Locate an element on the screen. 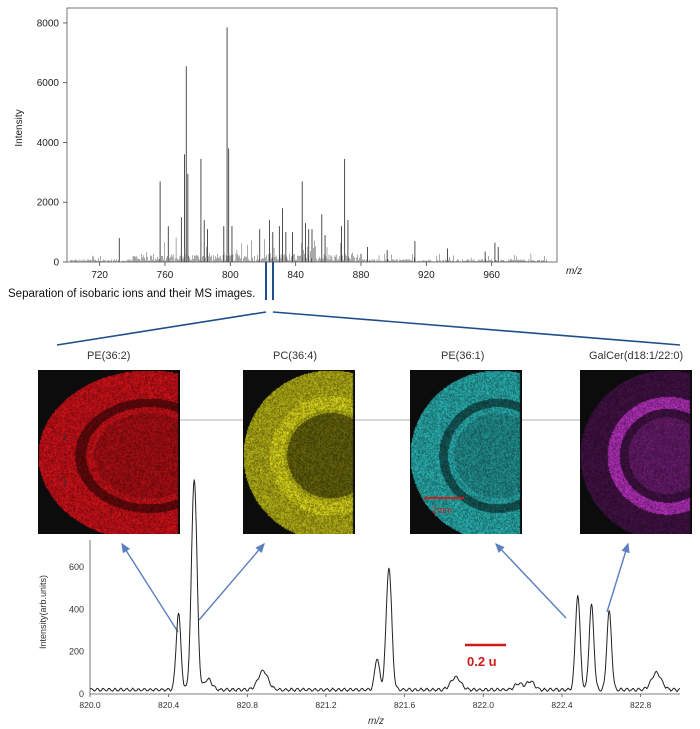 This screenshot has height=729, width=700. top-x-tick-label: 800 is located at coordinates (230, 275).